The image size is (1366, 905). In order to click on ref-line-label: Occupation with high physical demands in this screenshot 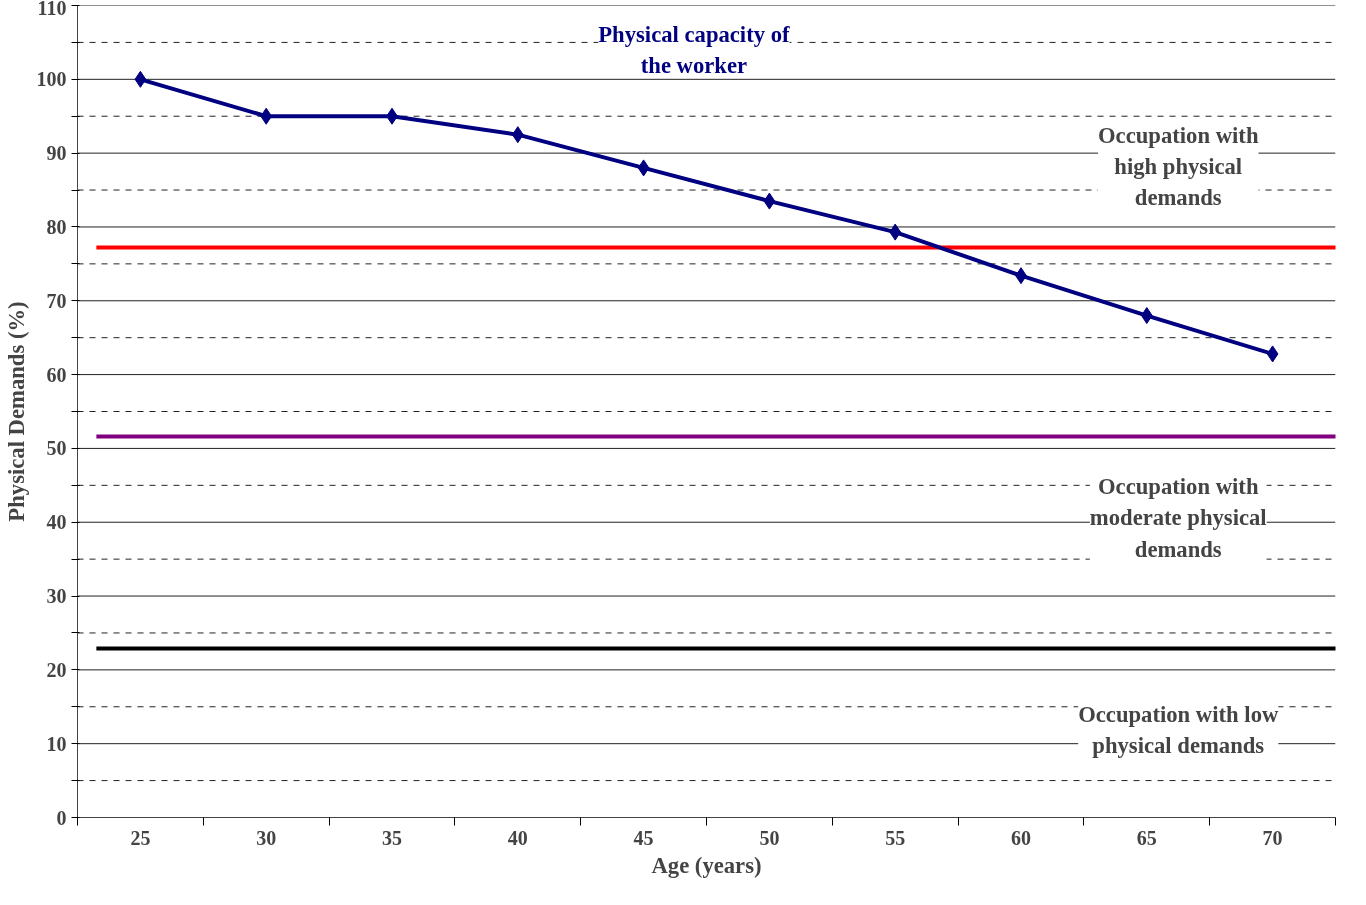, I will do `click(1178, 166)`.